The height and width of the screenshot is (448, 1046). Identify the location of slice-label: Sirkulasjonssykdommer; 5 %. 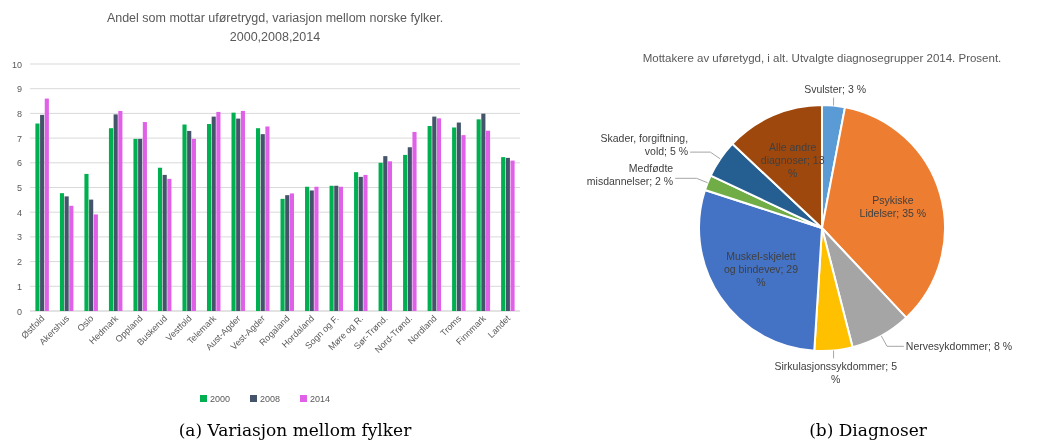
(836, 373).